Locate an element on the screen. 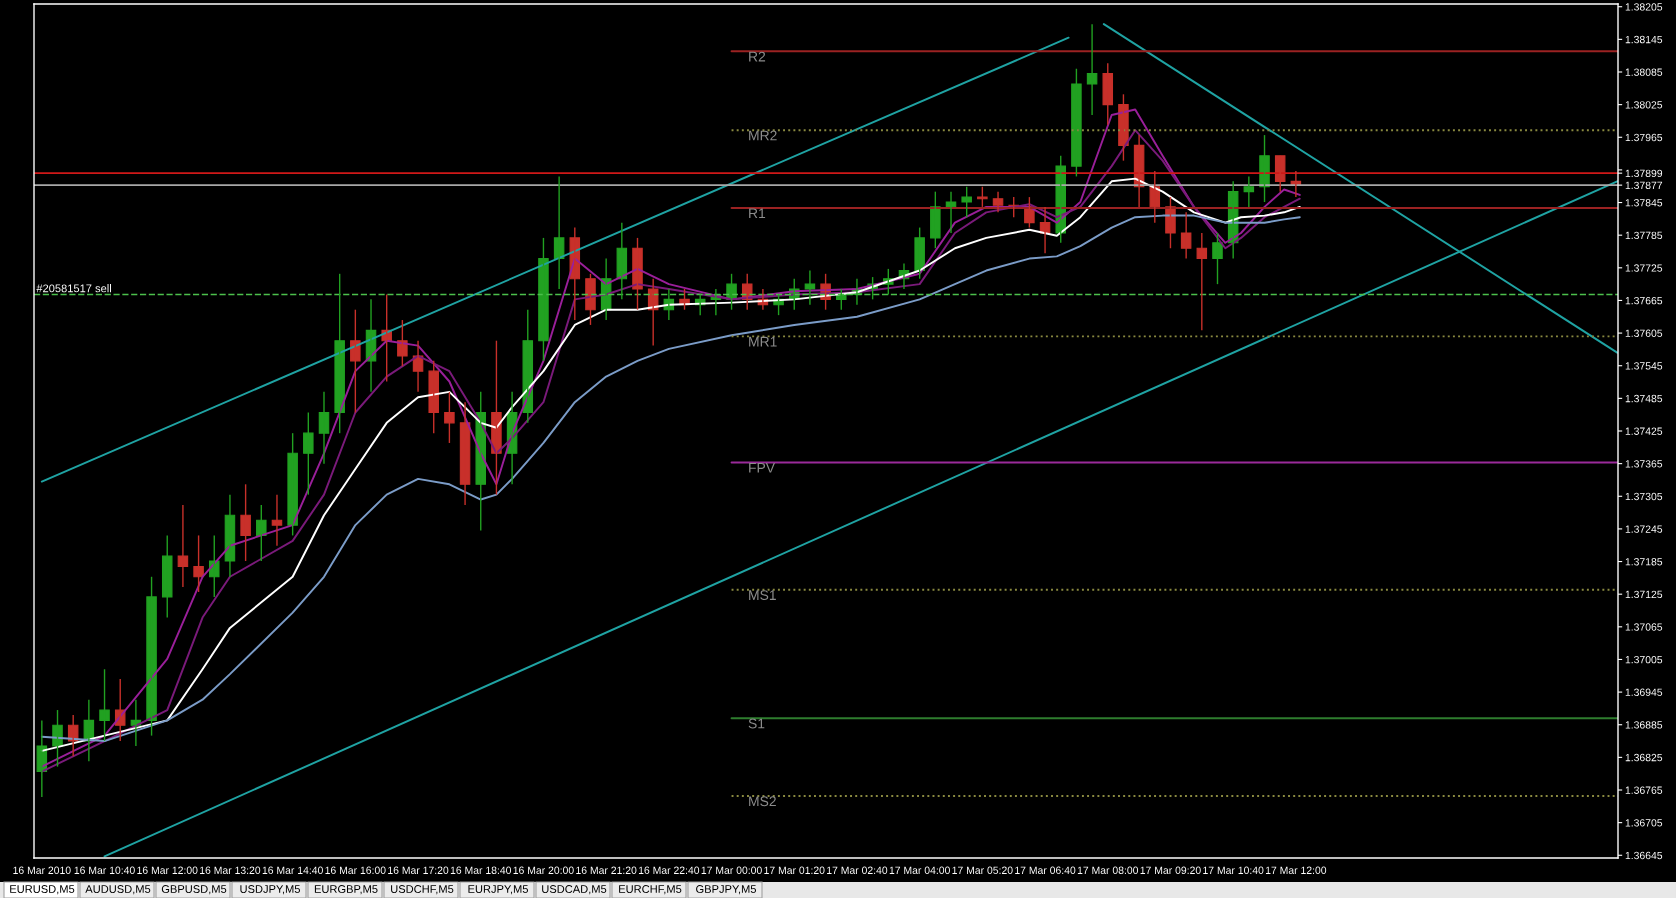 The image size is (1676, 898). text: USDJPY,M5 is located at coordinates (270, 890).